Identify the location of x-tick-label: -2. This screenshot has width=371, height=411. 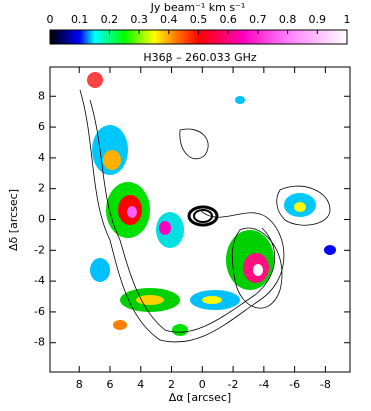
(233, 384).